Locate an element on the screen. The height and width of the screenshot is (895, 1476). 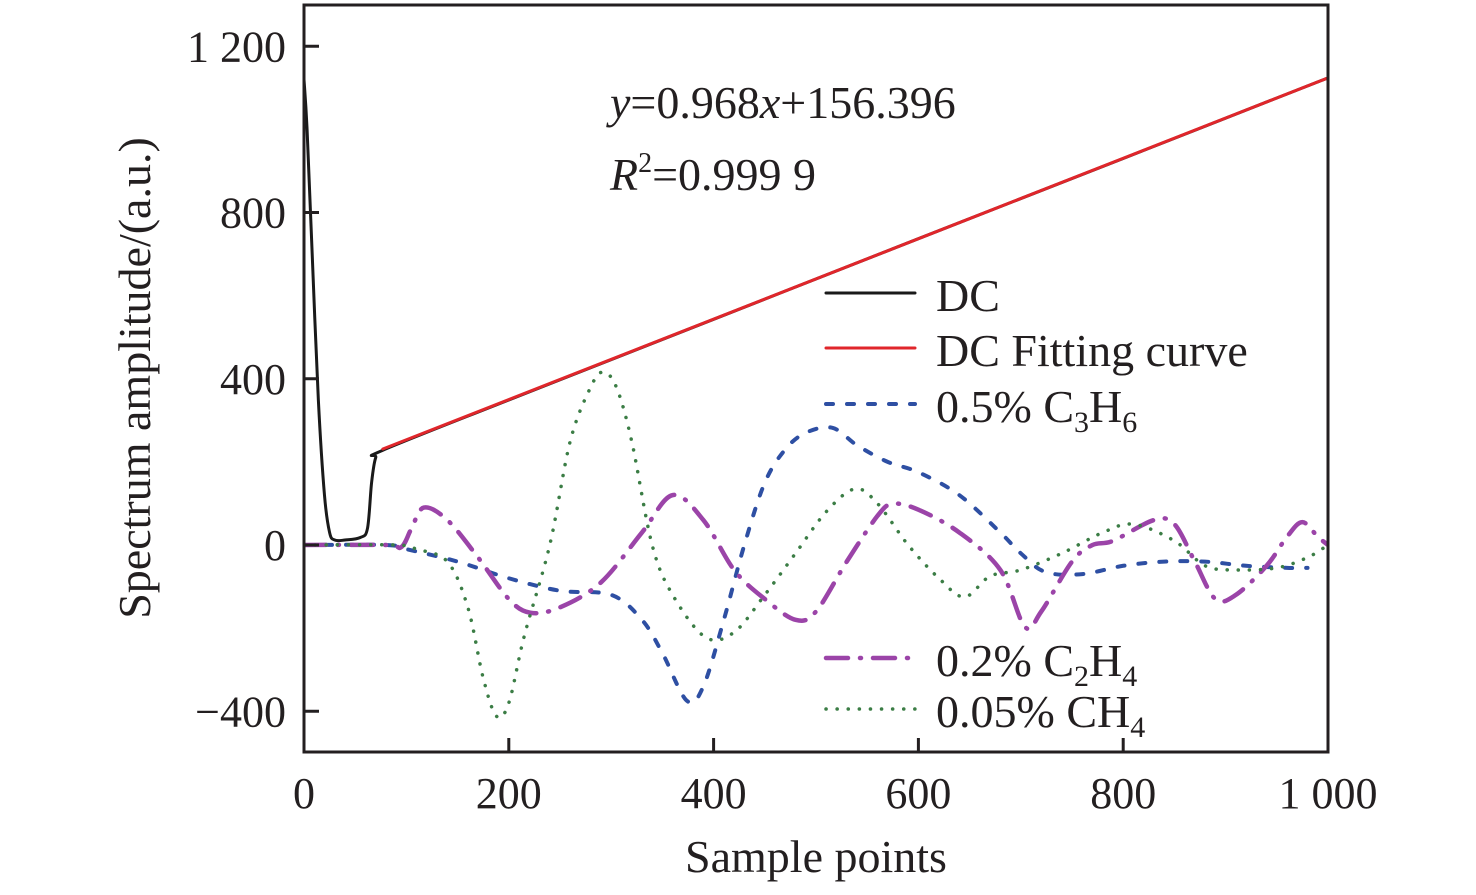
y-tick-label: 0 is located at coordinates (275, 545).